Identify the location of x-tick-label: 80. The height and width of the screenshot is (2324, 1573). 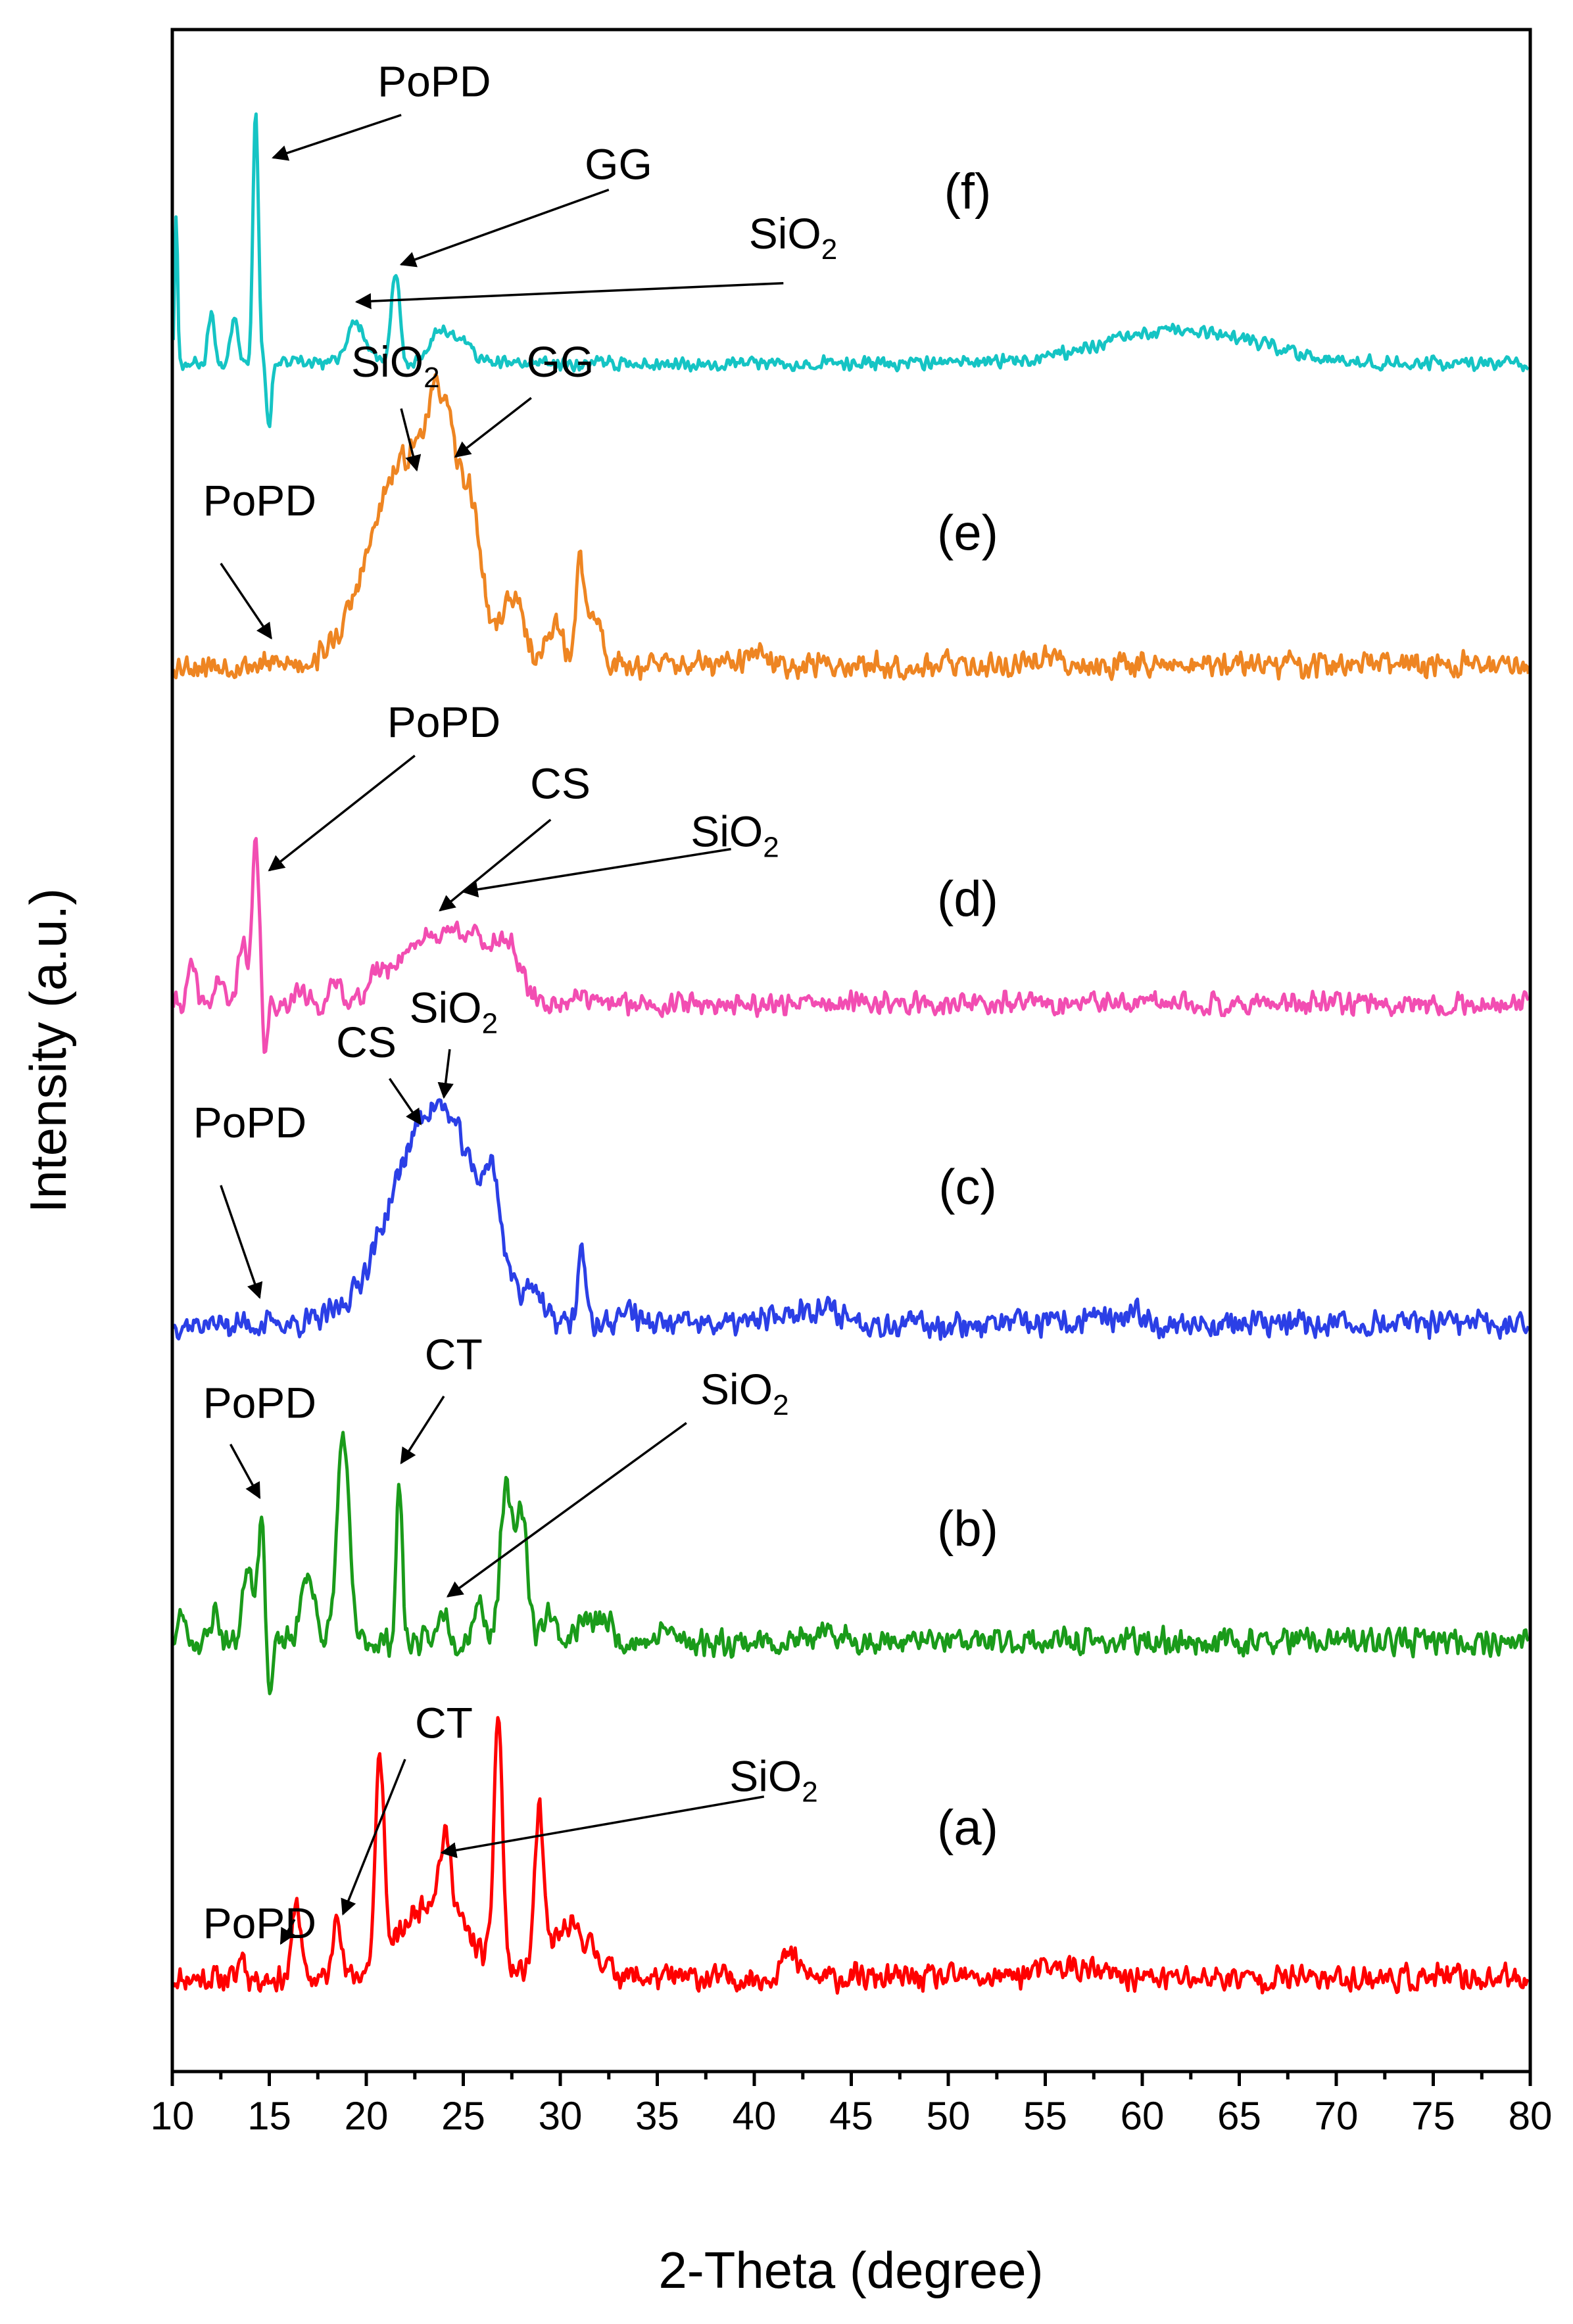
(1531, 2116).